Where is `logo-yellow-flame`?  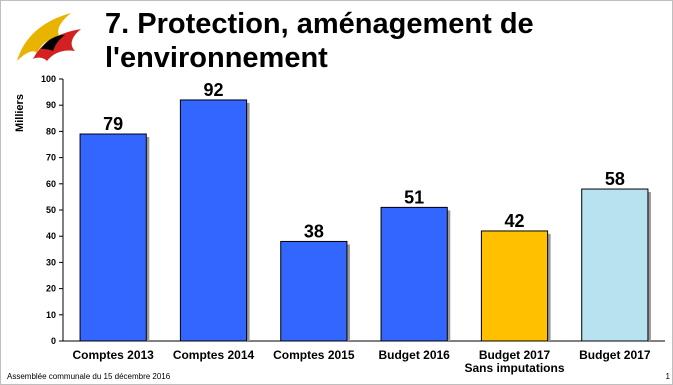 logo-yellow-flame is located at coordinates (44, 37).